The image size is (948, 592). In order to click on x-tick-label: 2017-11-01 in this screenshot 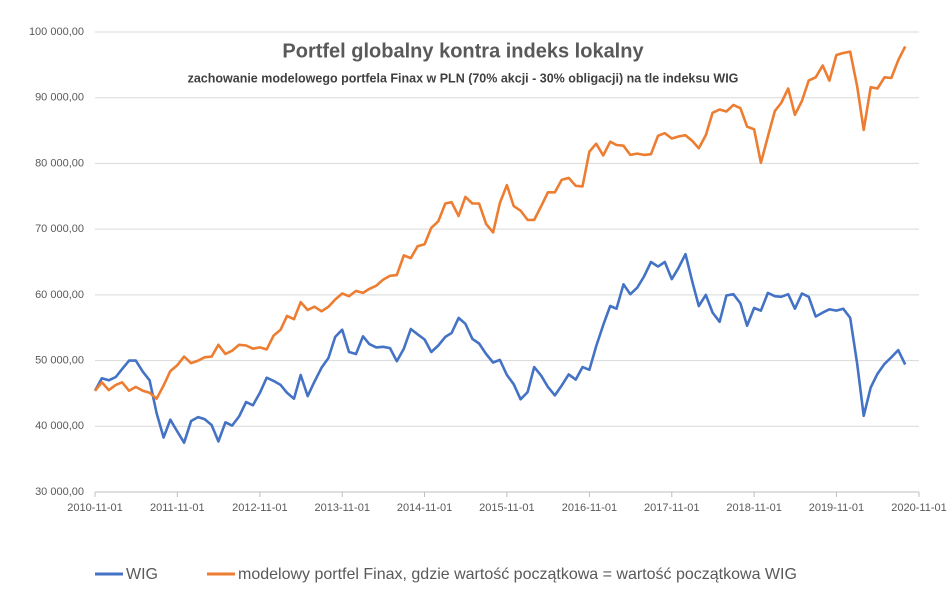, I will do `click(671, 508)`.